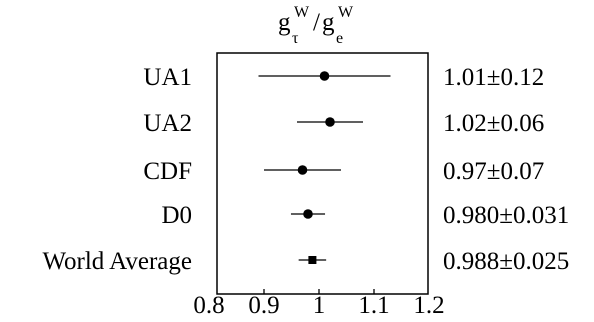  Describe the element at coordinates (365, 215) in the screenshot. I see `row-d0: D0 0.980±0.031` at that location.